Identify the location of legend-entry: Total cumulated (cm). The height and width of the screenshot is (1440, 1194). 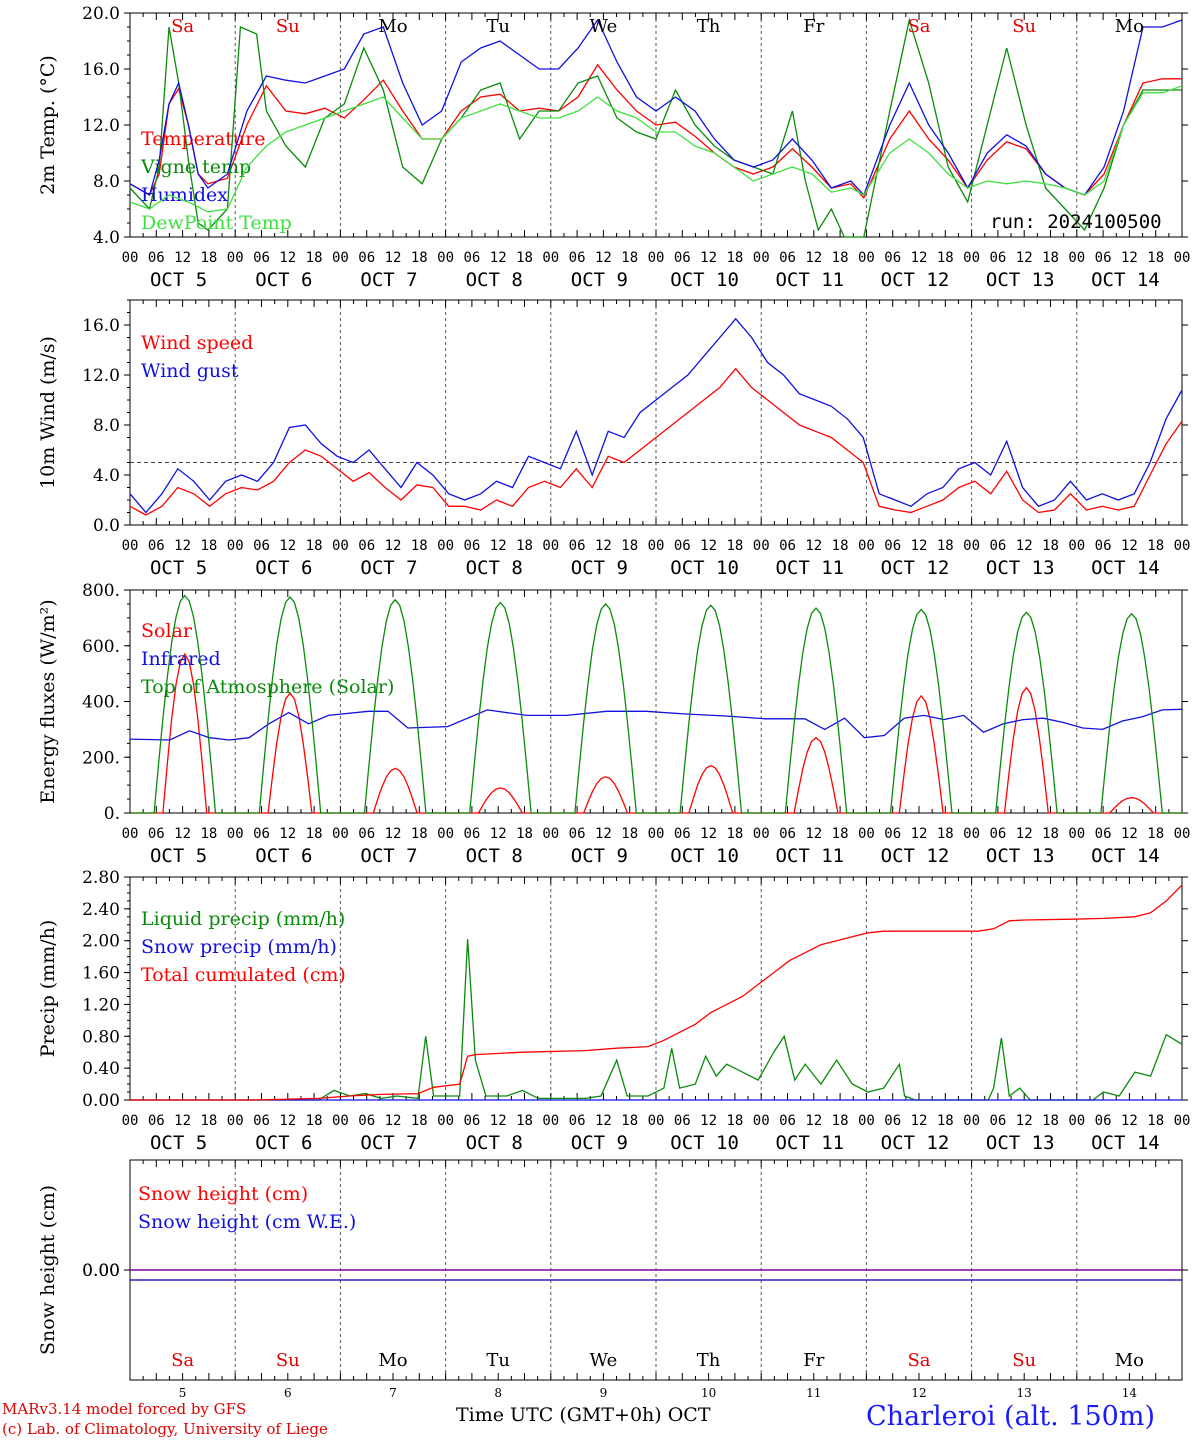
(243, 975).